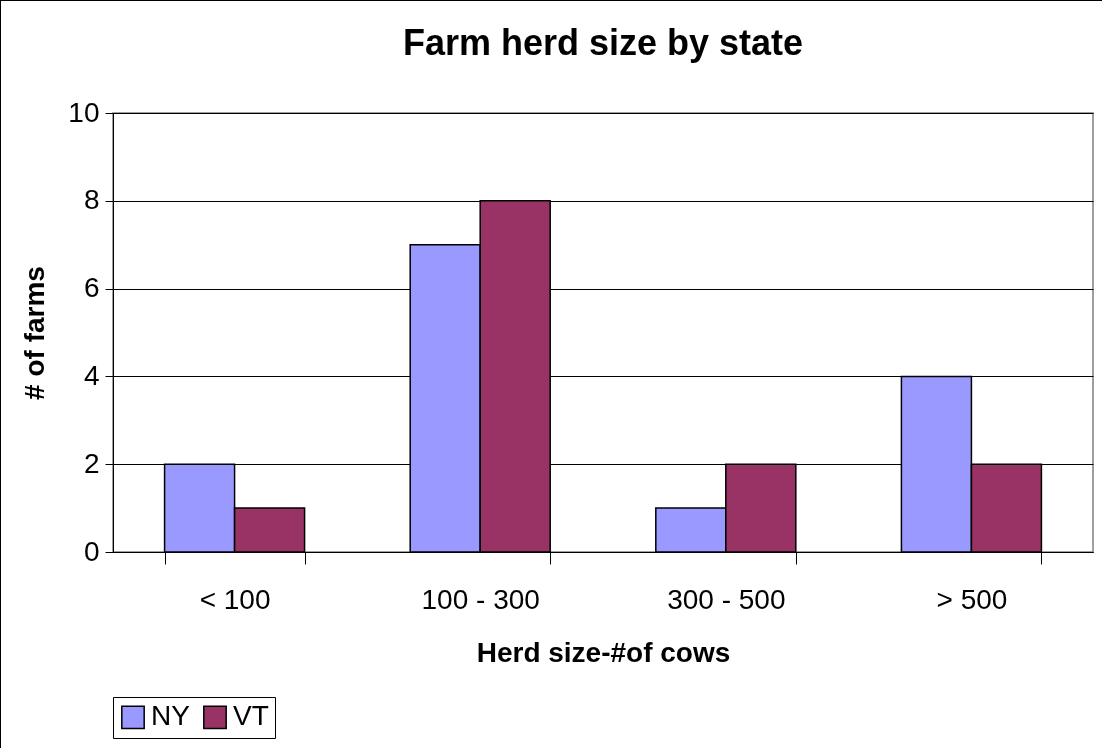  What do you see at coordinates (251, 716) in the screenshot?
I see `legend-label: VT` at bounding box center [251, 716].